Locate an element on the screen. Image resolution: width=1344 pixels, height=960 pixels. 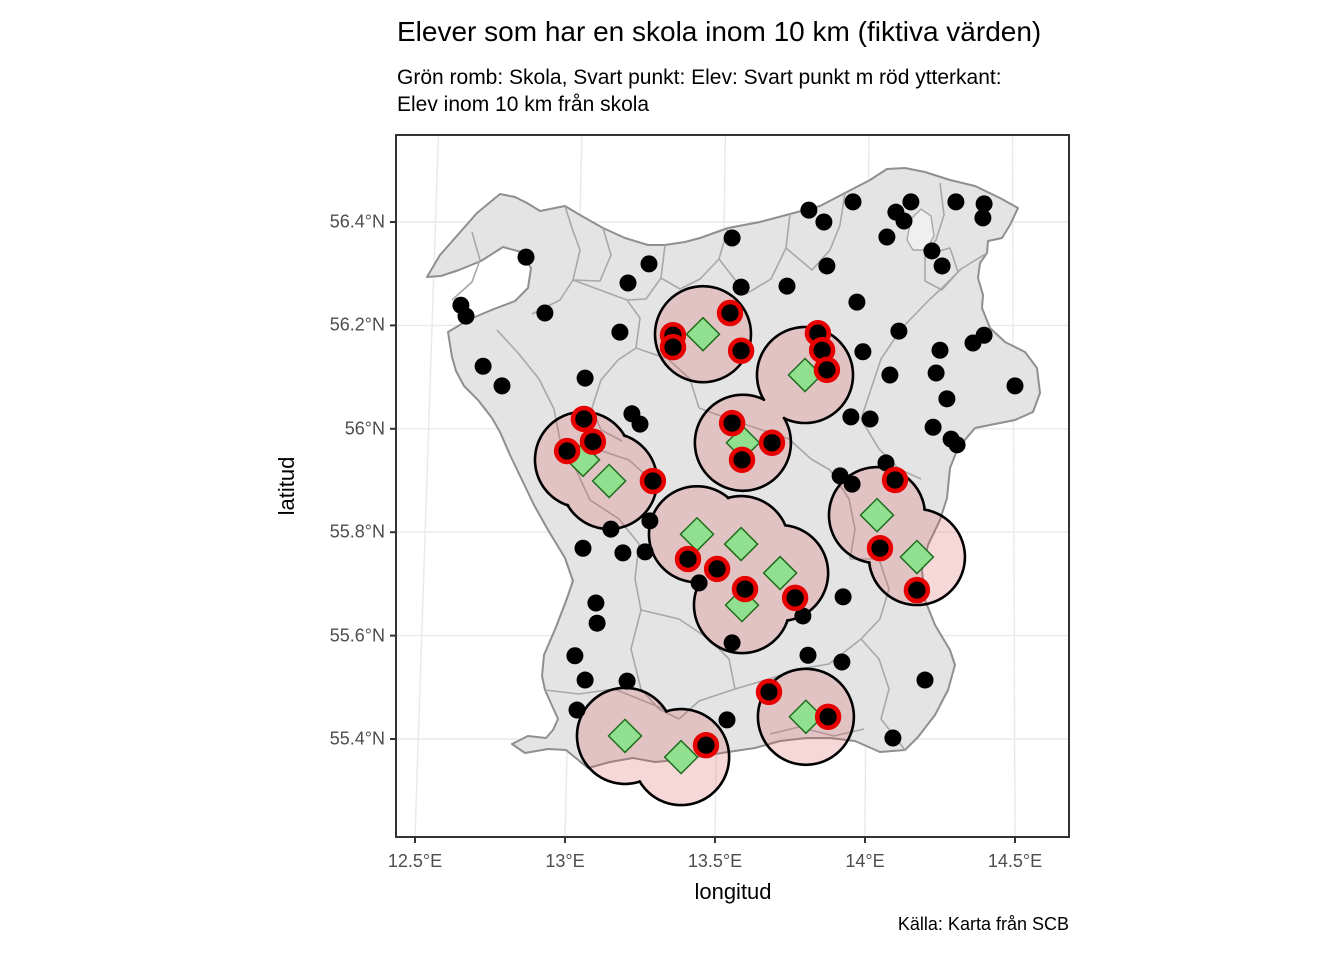
y-tick-label: 55.8°N is located at coordinates (357, 531).